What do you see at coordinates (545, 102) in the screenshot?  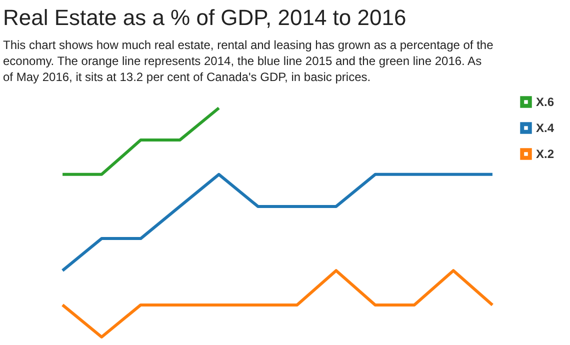 I see `legend-label: X.6` at bounding box center [545, 102].